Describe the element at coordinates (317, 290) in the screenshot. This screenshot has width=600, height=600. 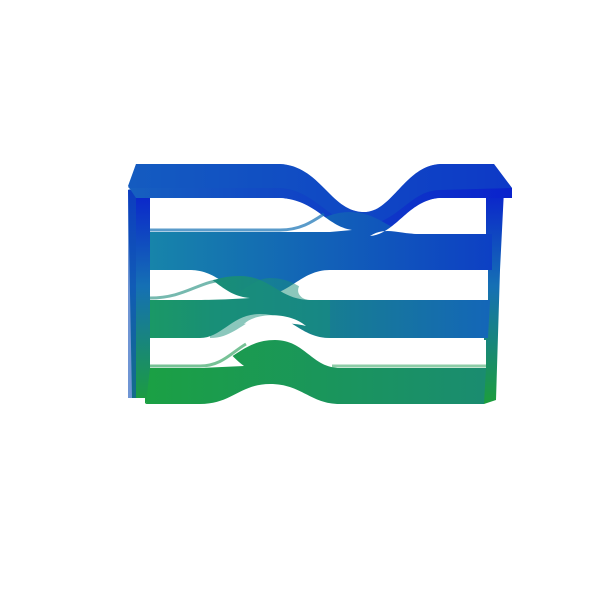
I see `lattice-shading` at that location.